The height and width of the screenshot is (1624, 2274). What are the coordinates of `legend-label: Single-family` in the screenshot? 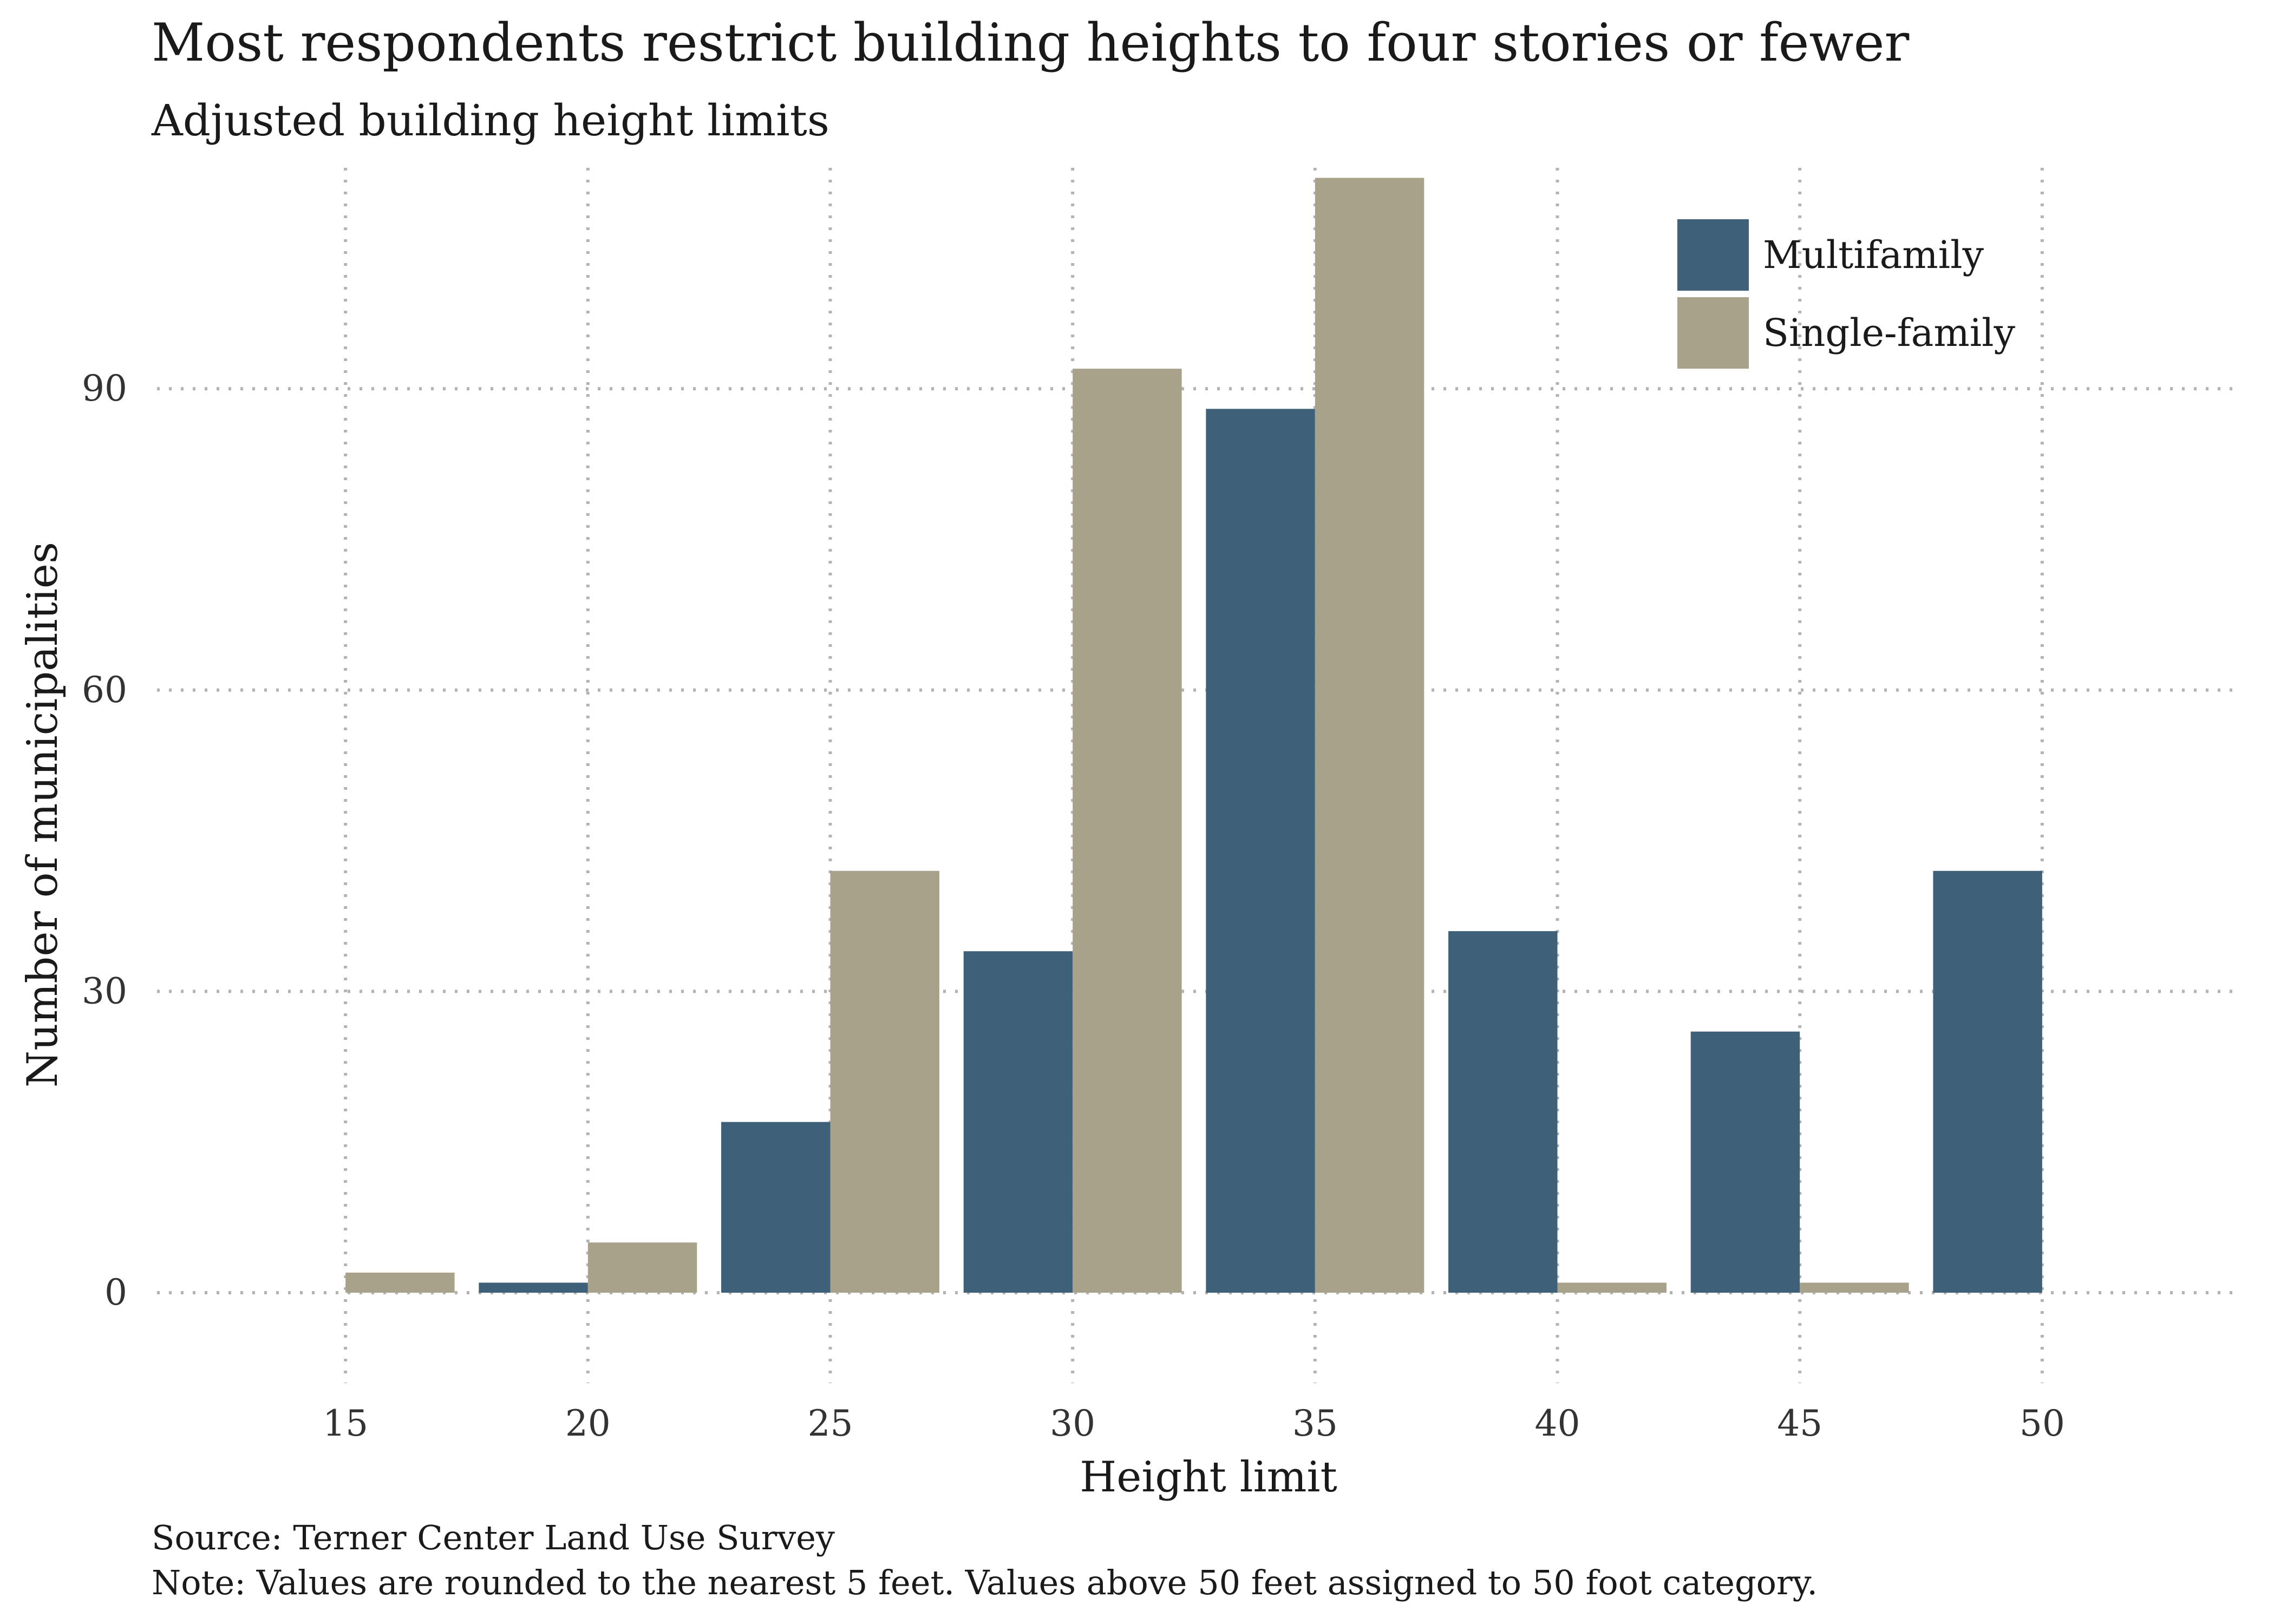 It's located at (1889, 333).